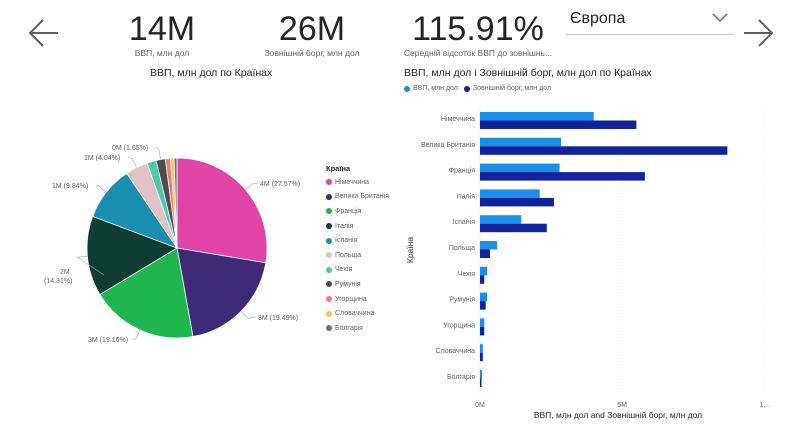 This screenshot has width=802, height=424. What do you see at coordinates (211, 73) in the screenshot?
I see `pie-chart-title: ВВП, млн дол по Країнах` at bounding box center [211, 73].